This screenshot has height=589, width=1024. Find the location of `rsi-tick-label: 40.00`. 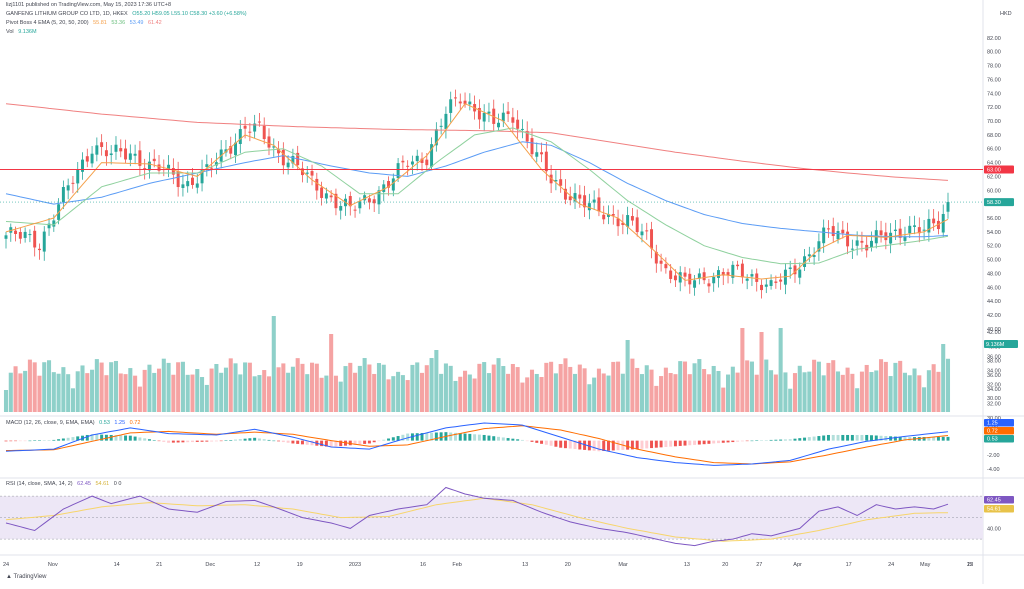

rsi-tick-label: 40.00 is located at coordinates (994, 529).